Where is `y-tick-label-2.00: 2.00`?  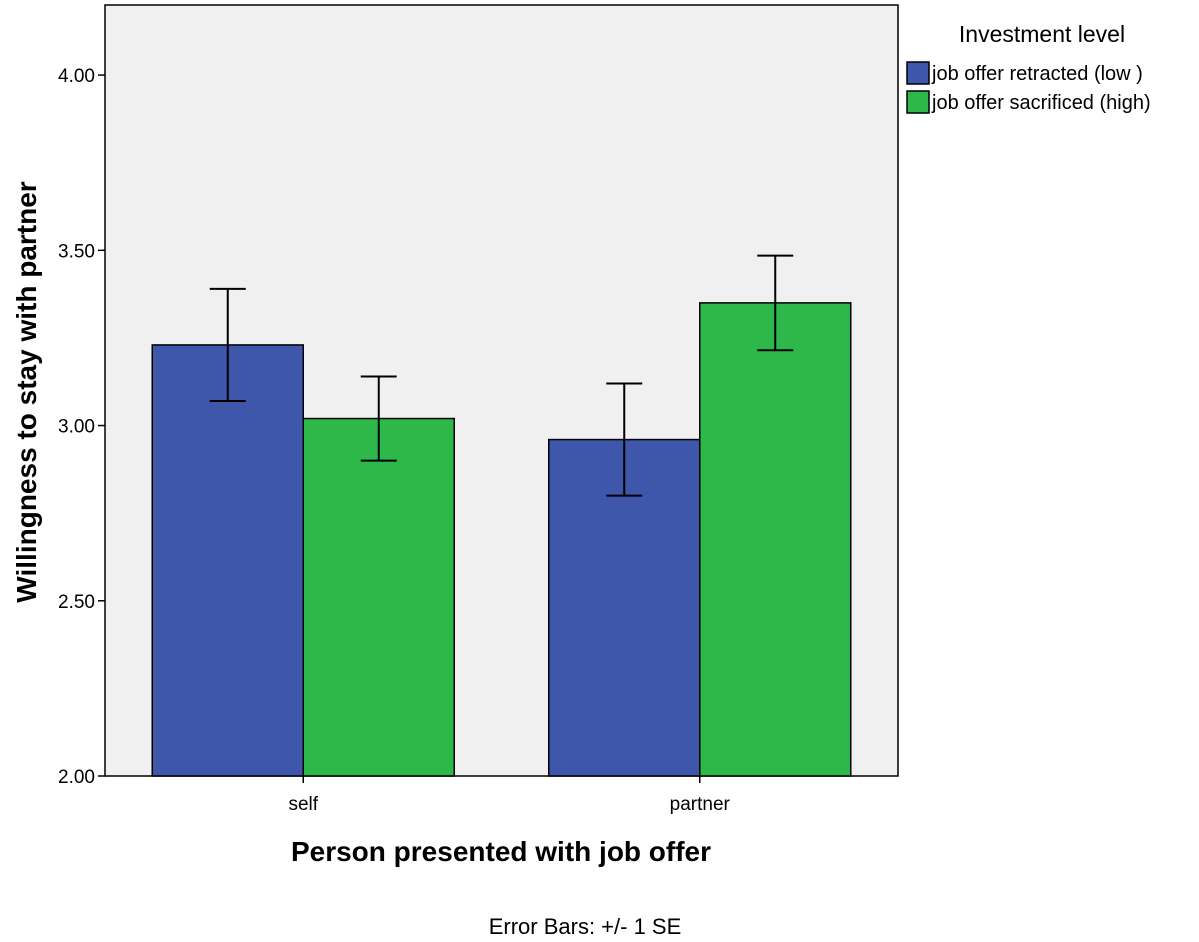
y-tick-label-2.00: 2.00 is located at coordinates (76, 777).